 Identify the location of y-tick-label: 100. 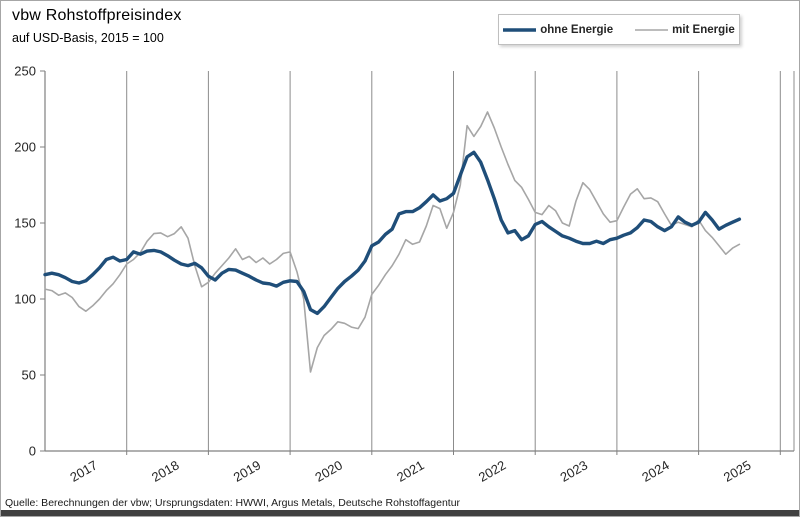
(25, 299).